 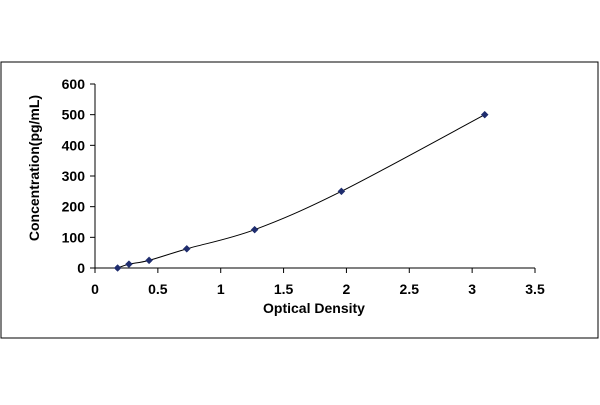 I want to click on x-tick-label: 0.5, so click(x=158, y=289).